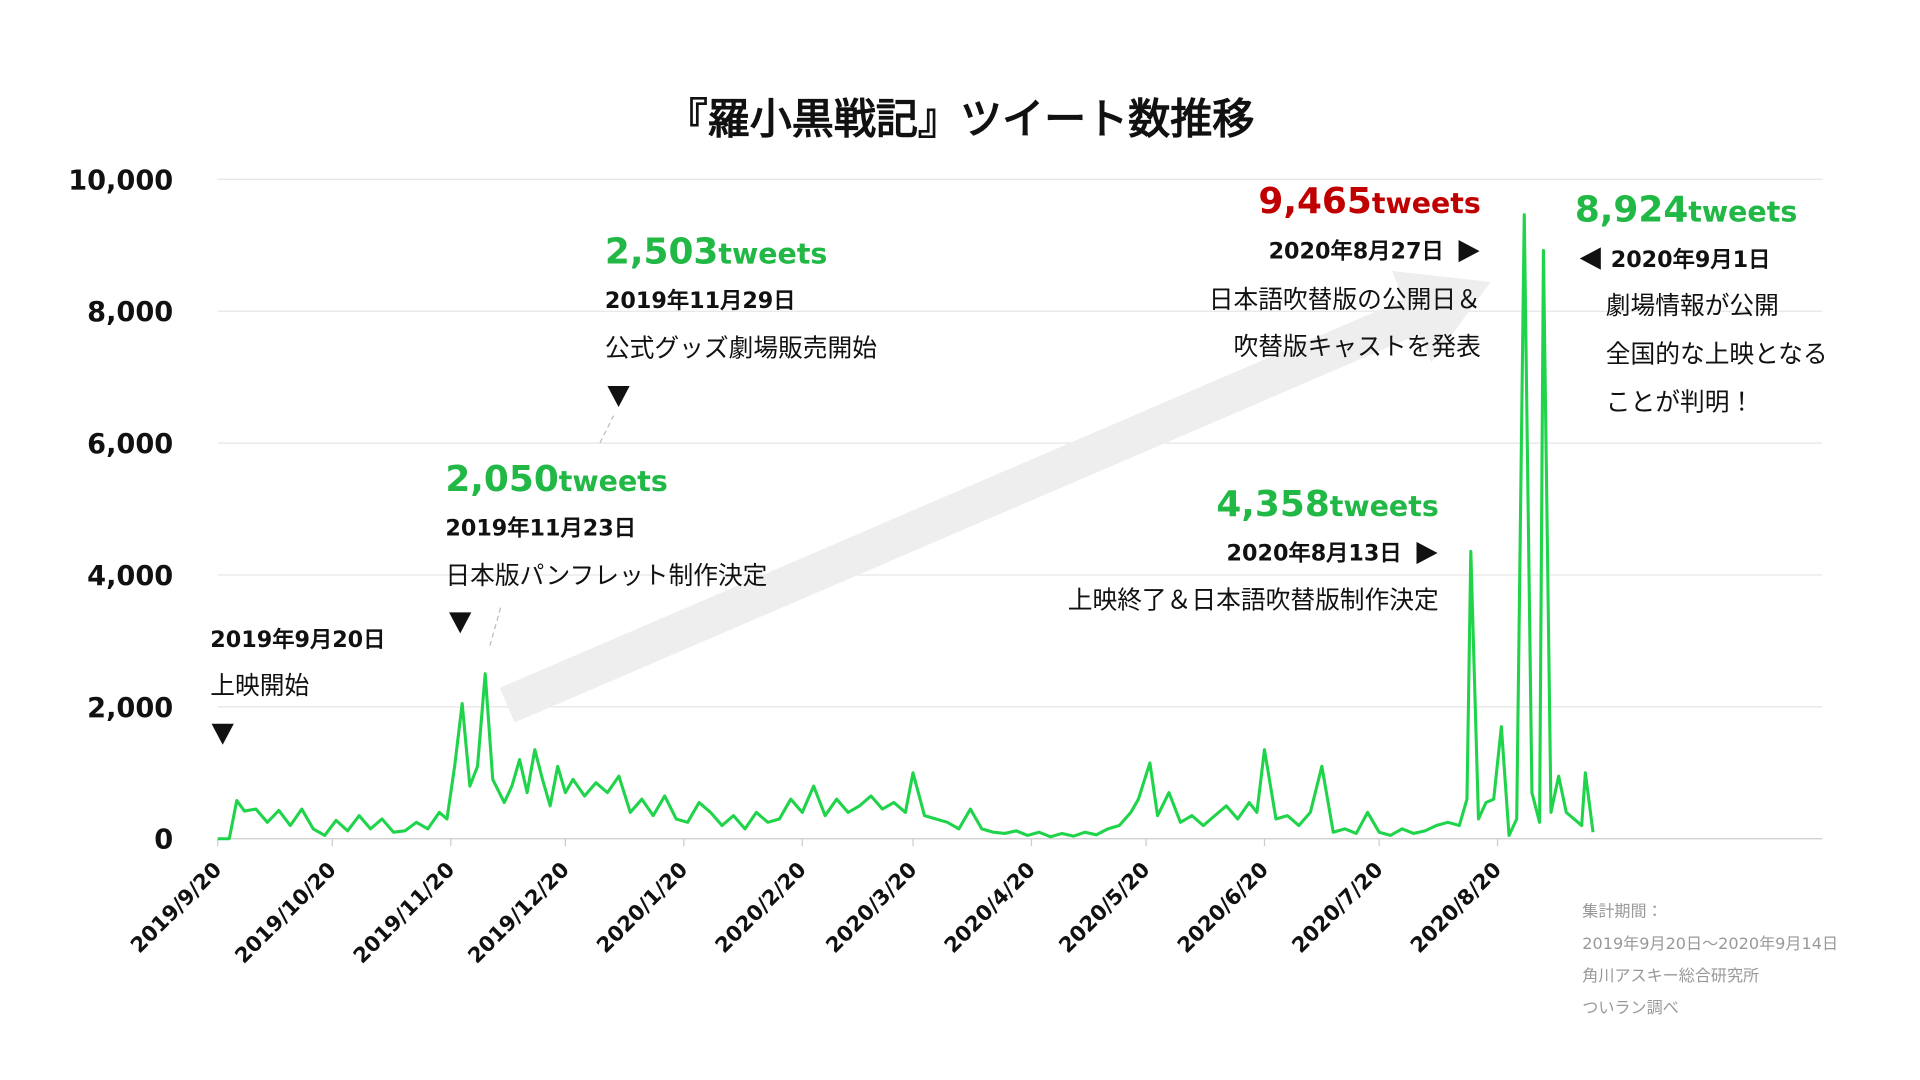  What do you see at coordinates (130, 708) in the screenshot?
I see `y-tick-label: 2,000` at bounding box center [130, 708].